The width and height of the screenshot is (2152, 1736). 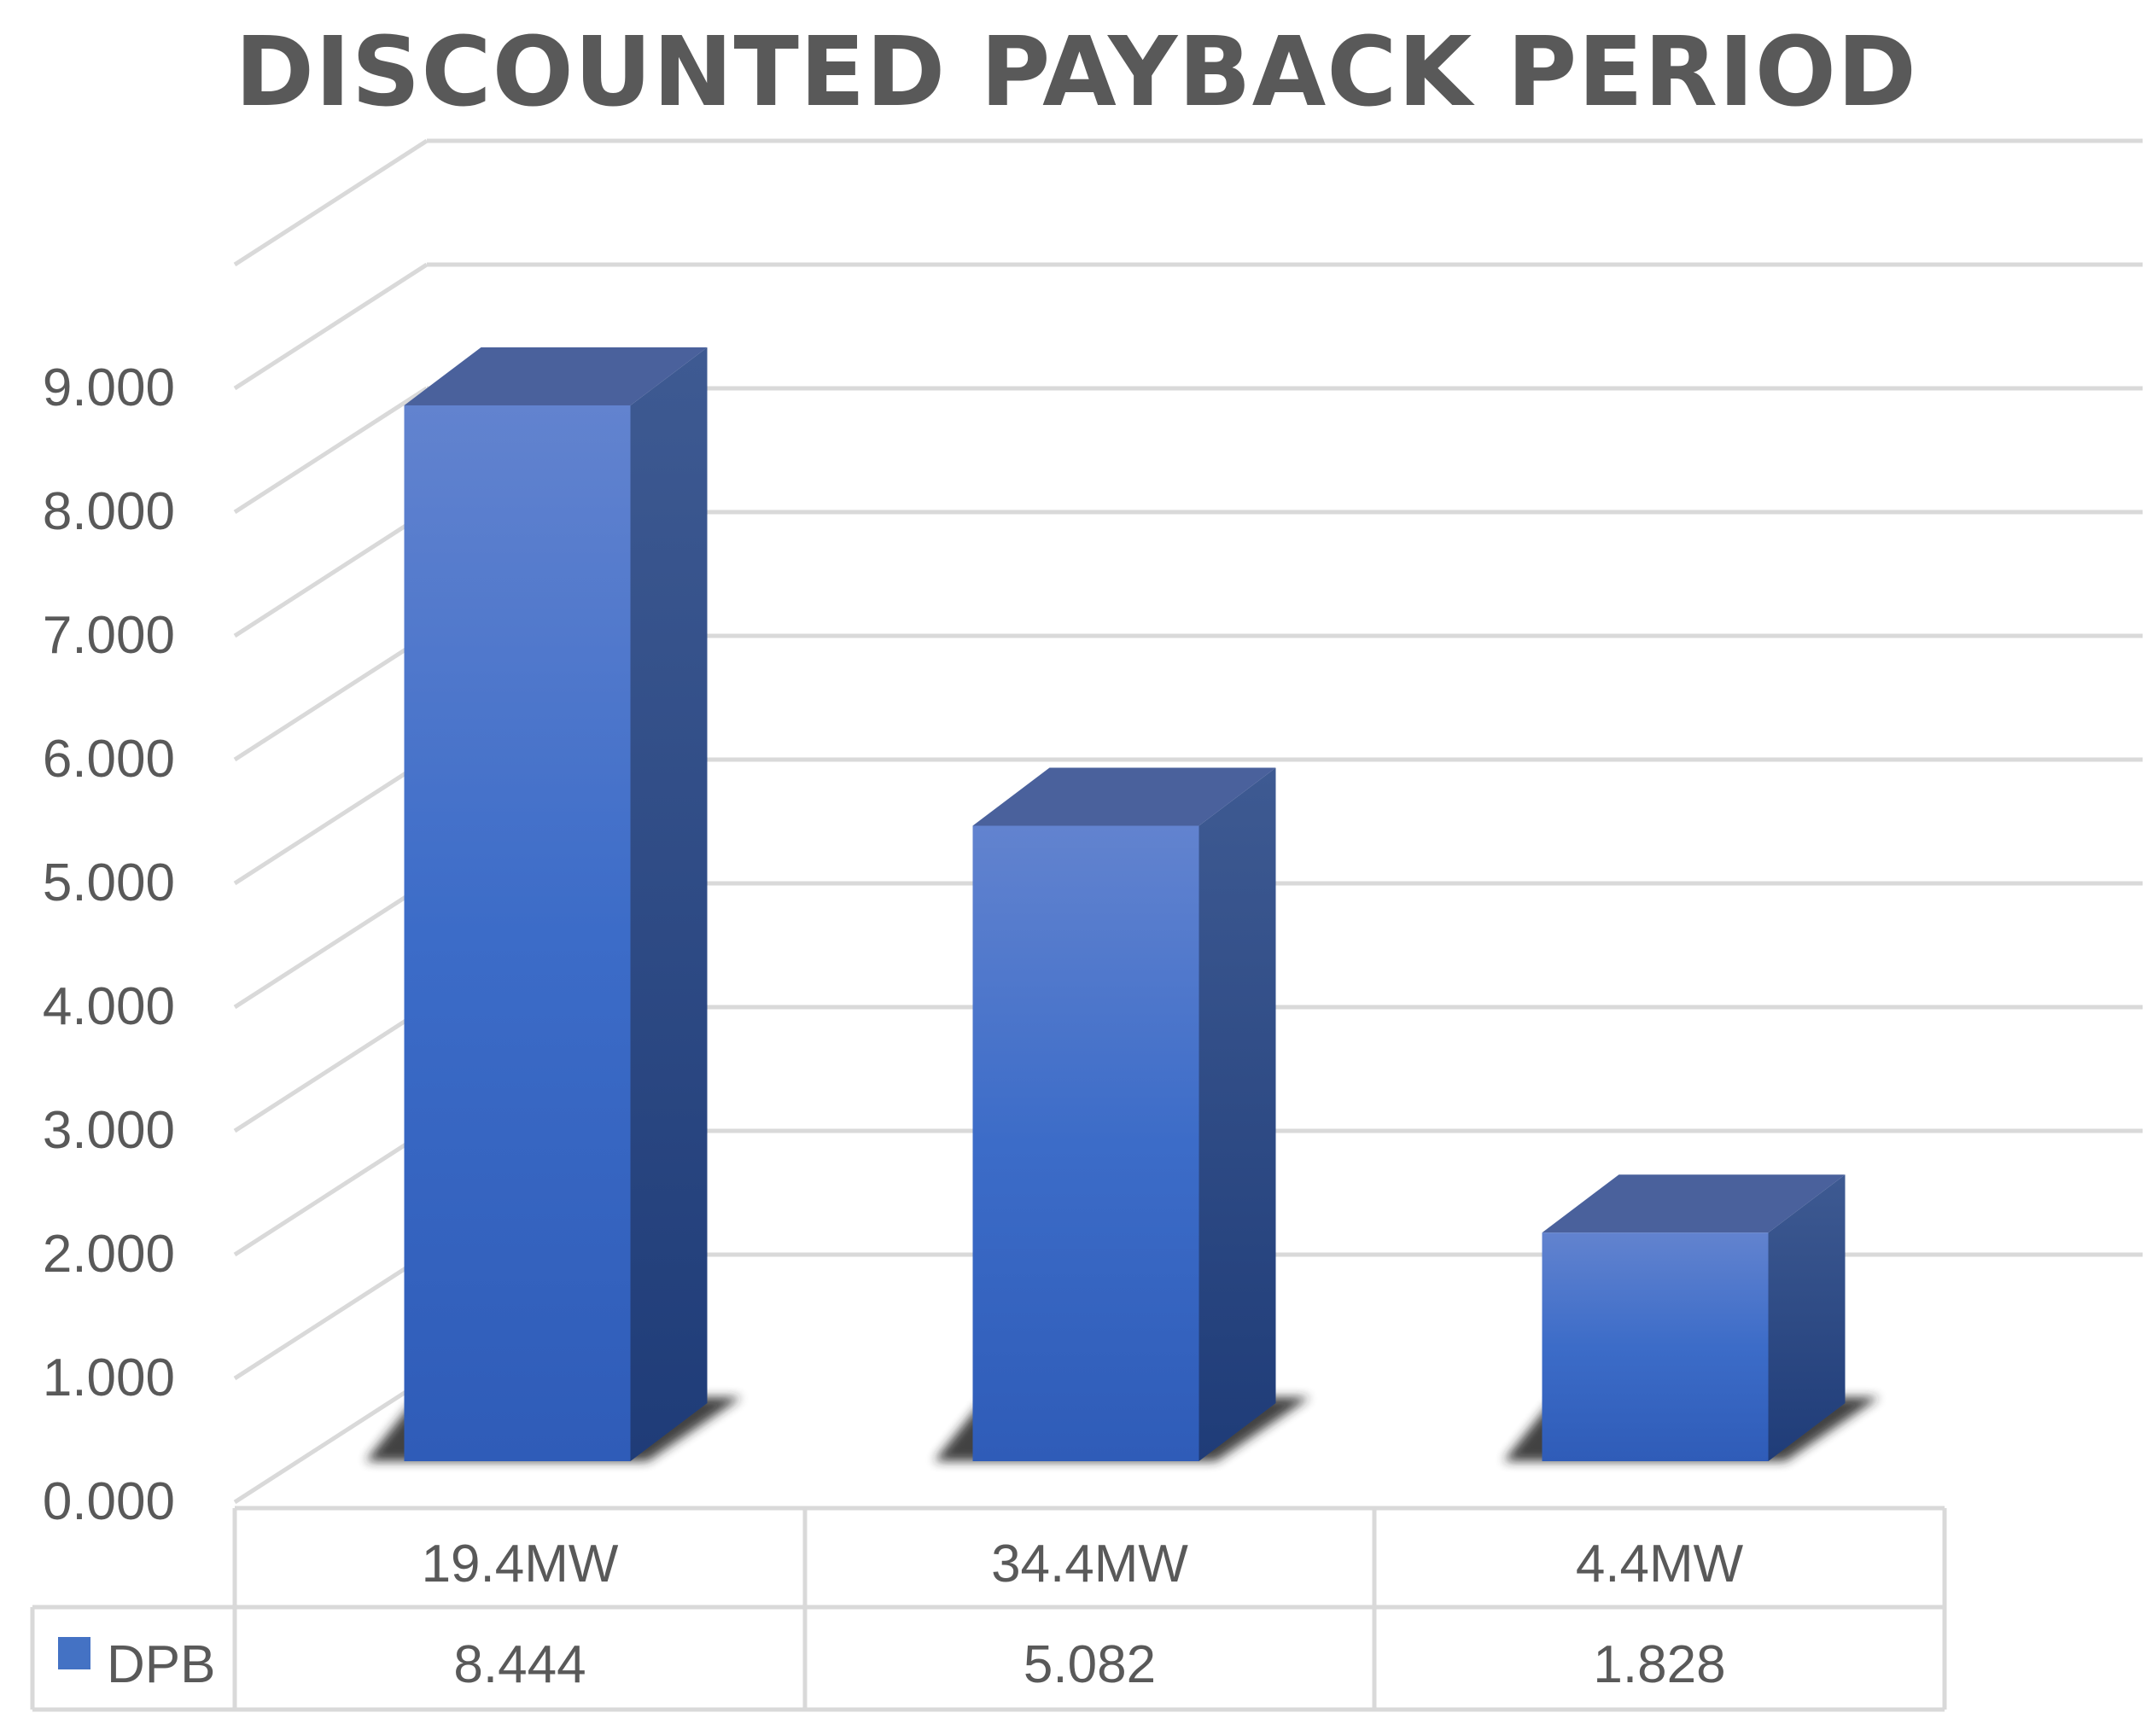 What do you see at coordinates (109, 511) in the screenshot?
I see `y-tick-label: 8.000` at bounding box center [109, 511].